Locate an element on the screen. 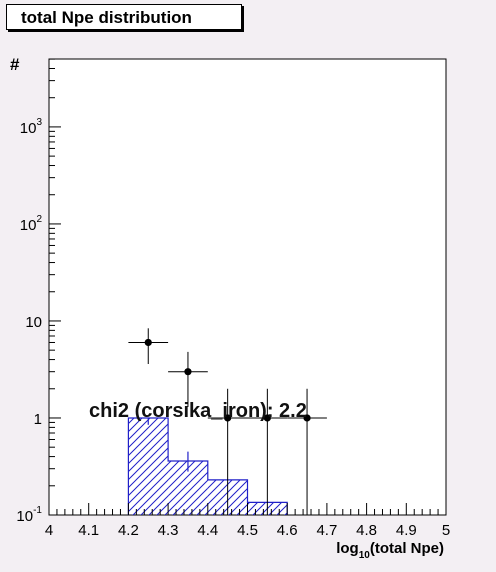 The width and height of the screenshot is (496, 572). chart-title: total Npe distribution is located at coordinates (124, 17).